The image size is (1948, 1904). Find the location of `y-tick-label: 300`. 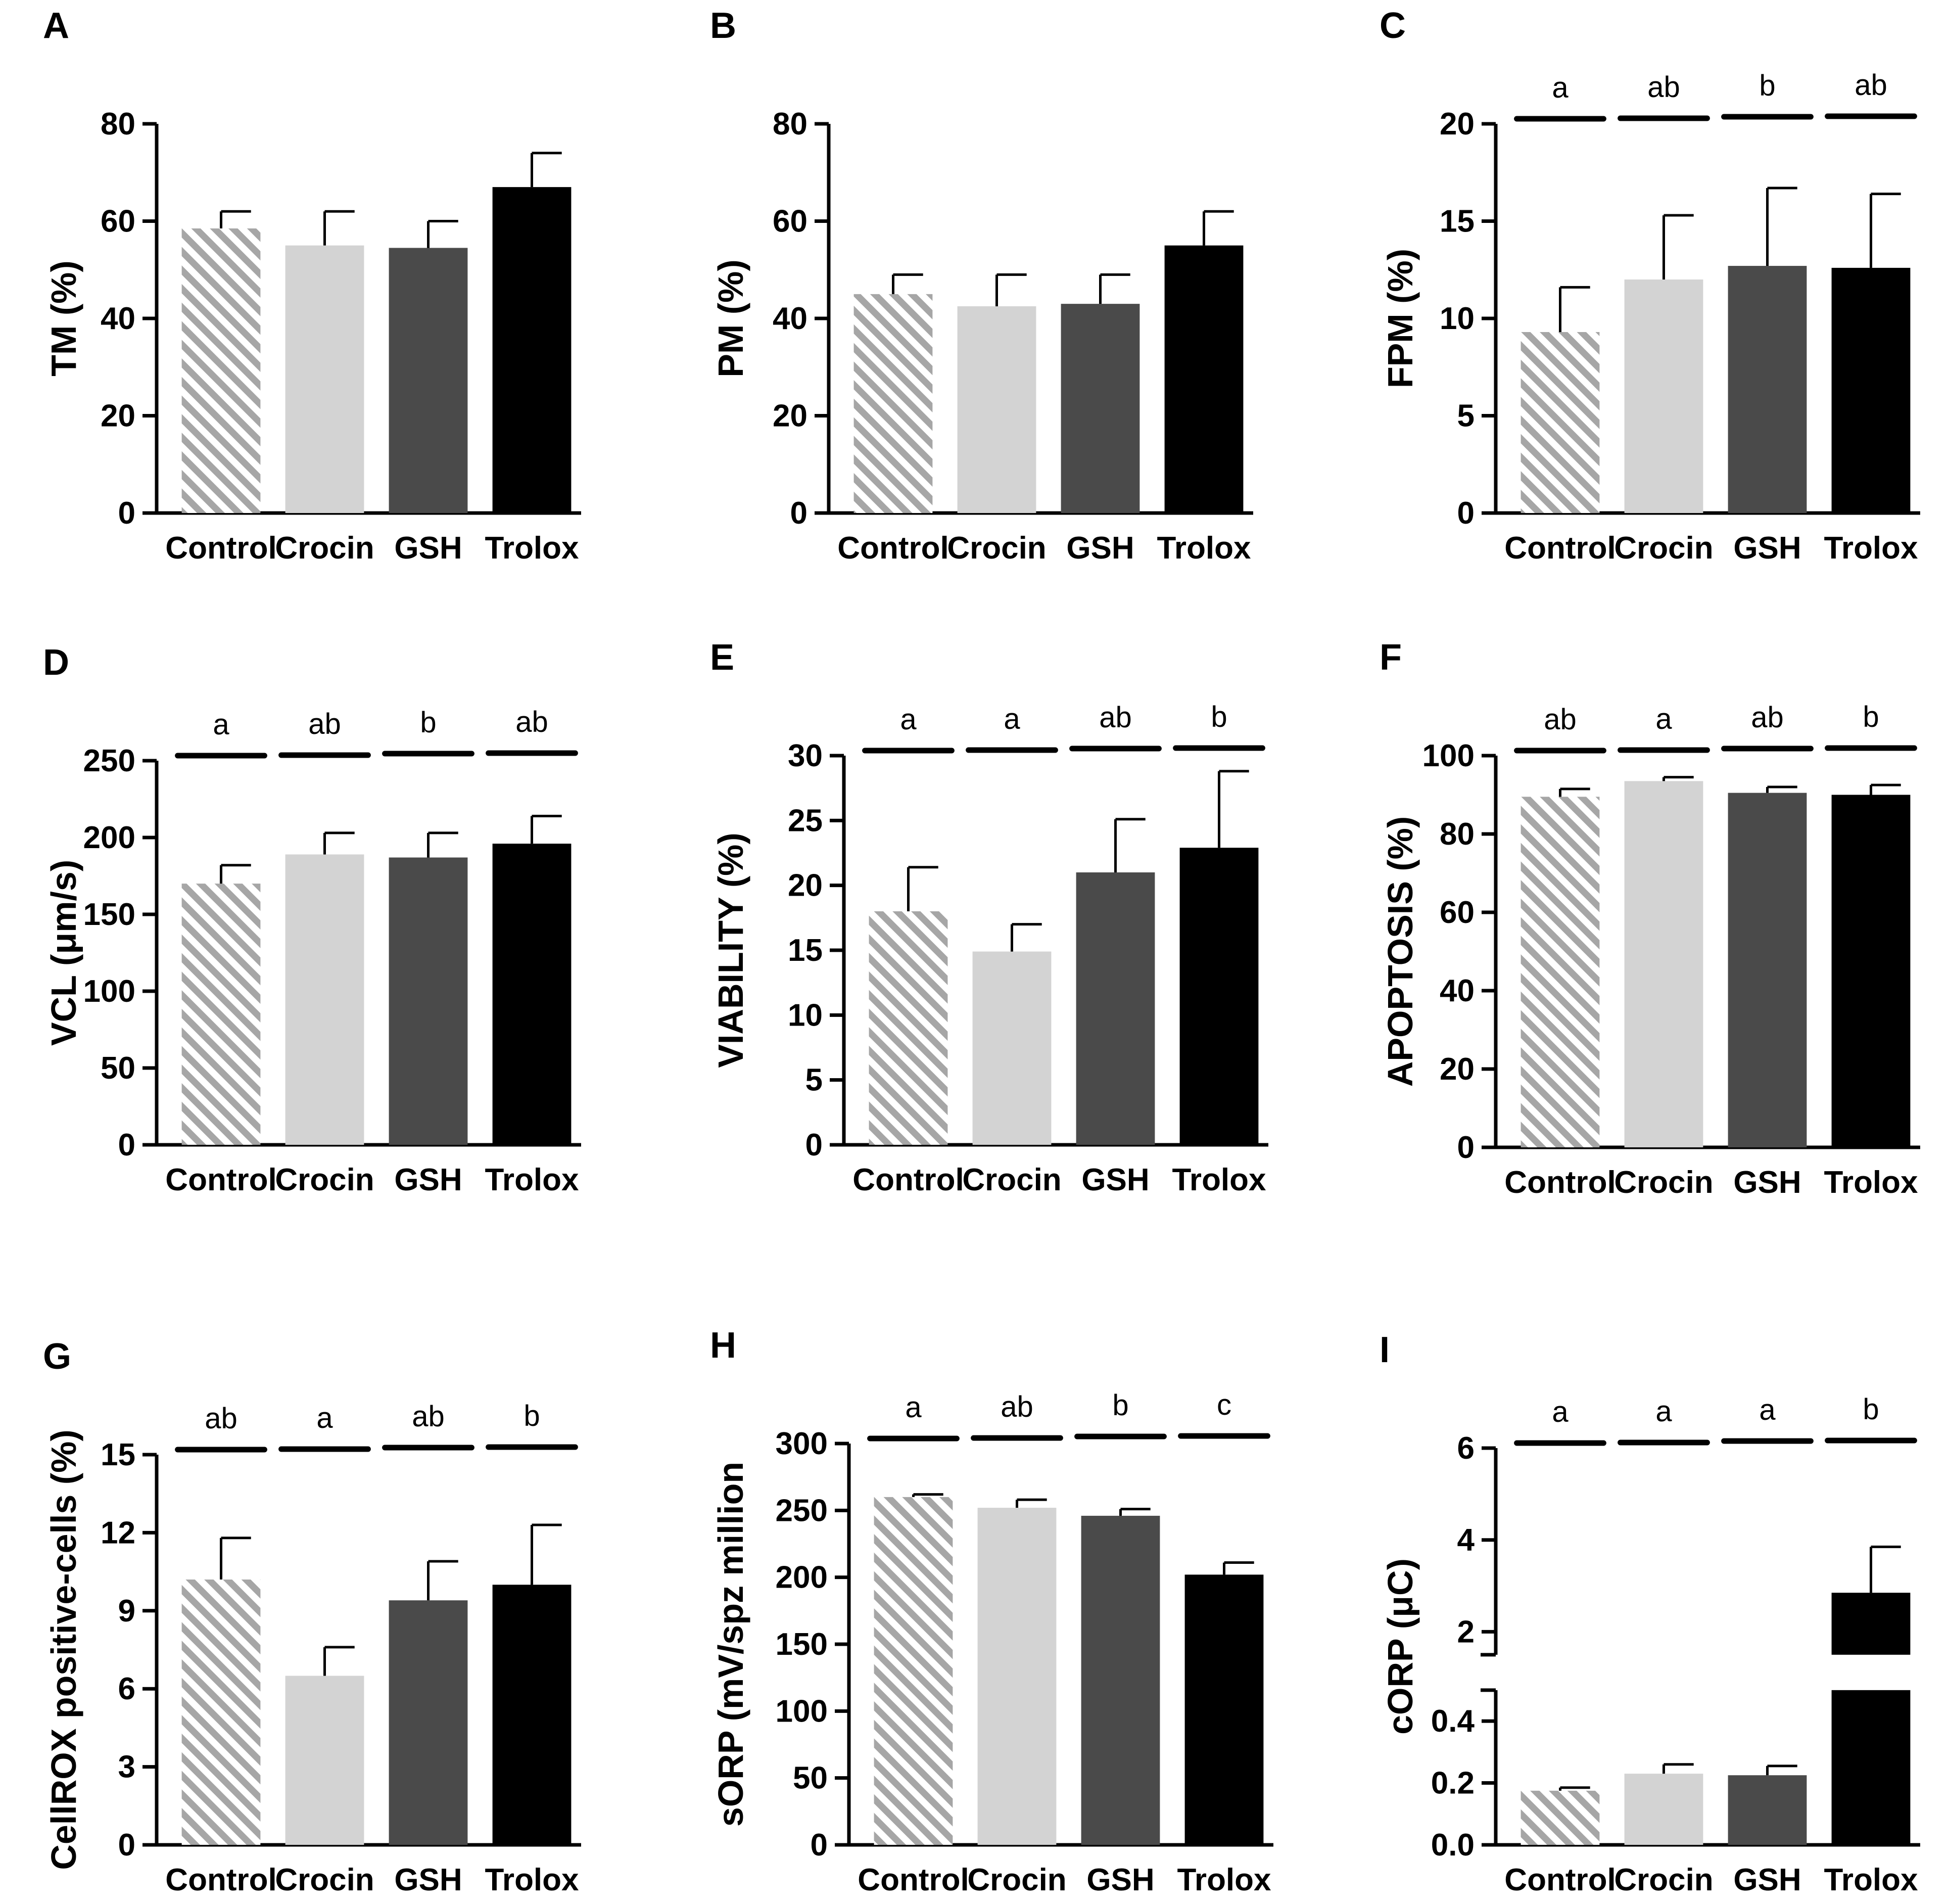

y-tick-label: 300 is located at coordinates (802, 1443).